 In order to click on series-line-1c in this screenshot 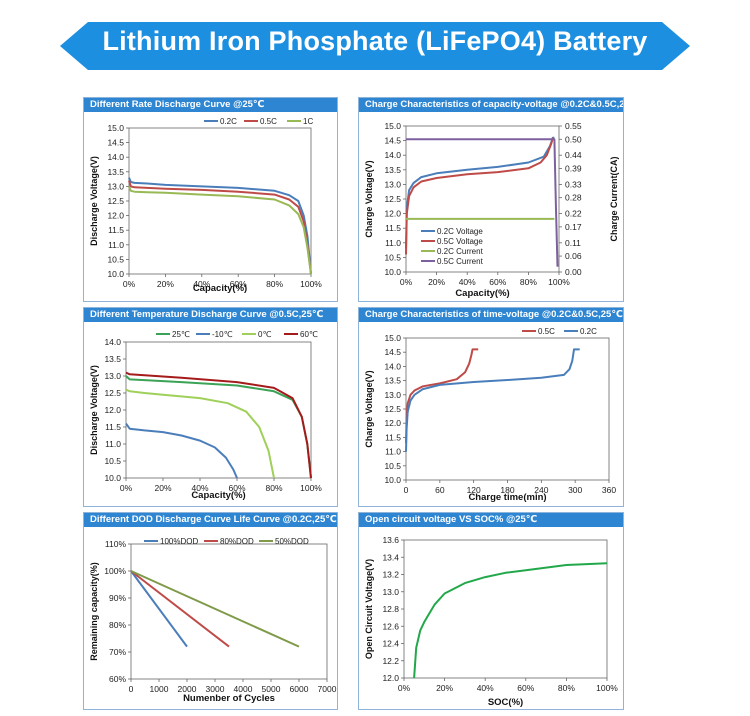, I will do `click(220, 230)`.